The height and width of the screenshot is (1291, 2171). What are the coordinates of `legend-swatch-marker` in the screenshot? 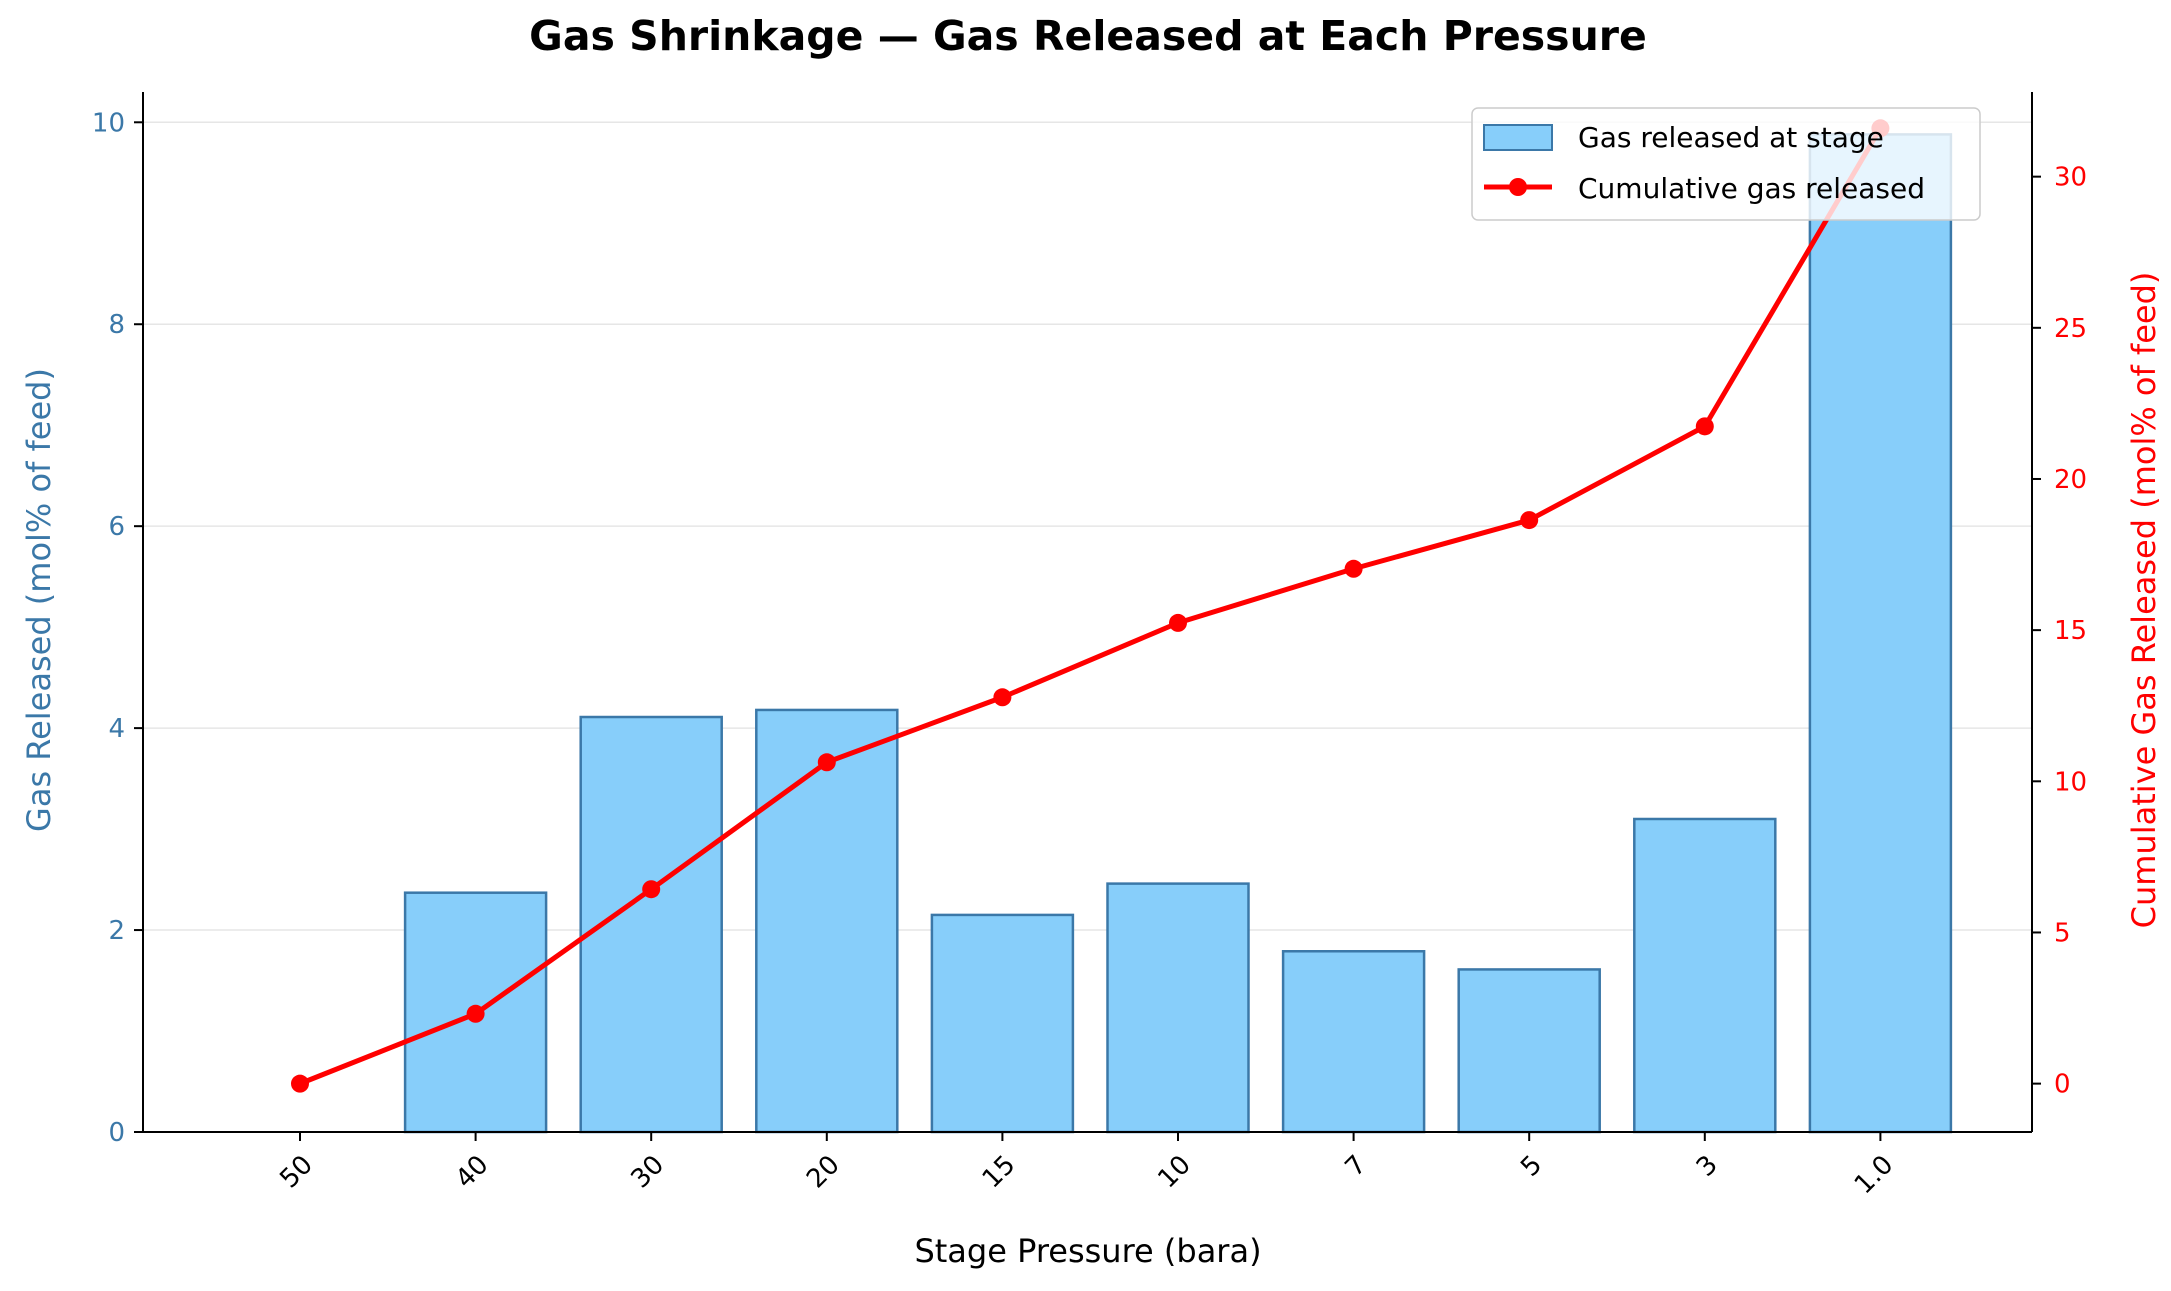 It's located at (1518, 187).